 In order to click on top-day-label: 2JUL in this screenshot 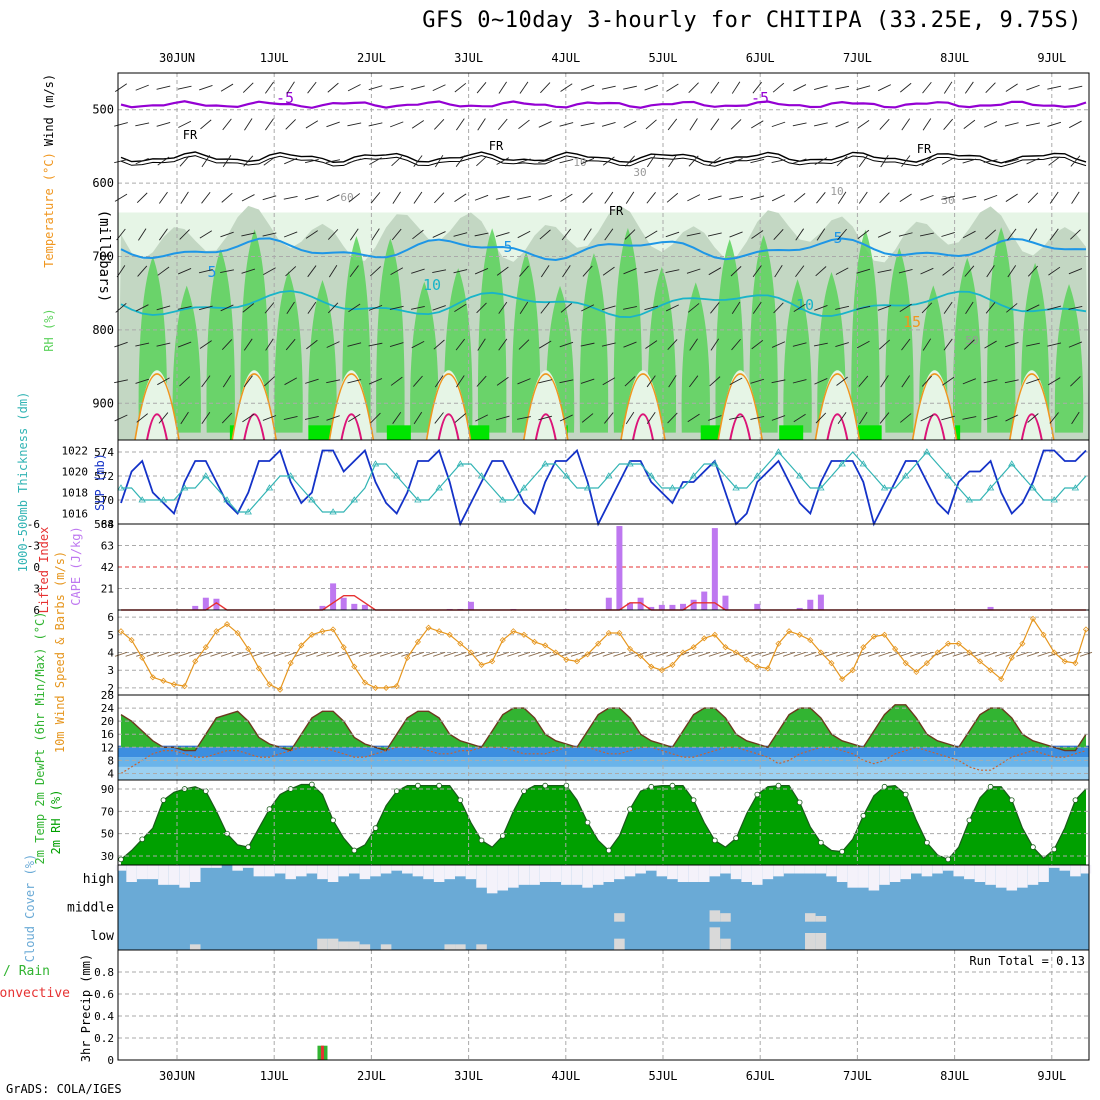, I will do `click(371, 58)`.